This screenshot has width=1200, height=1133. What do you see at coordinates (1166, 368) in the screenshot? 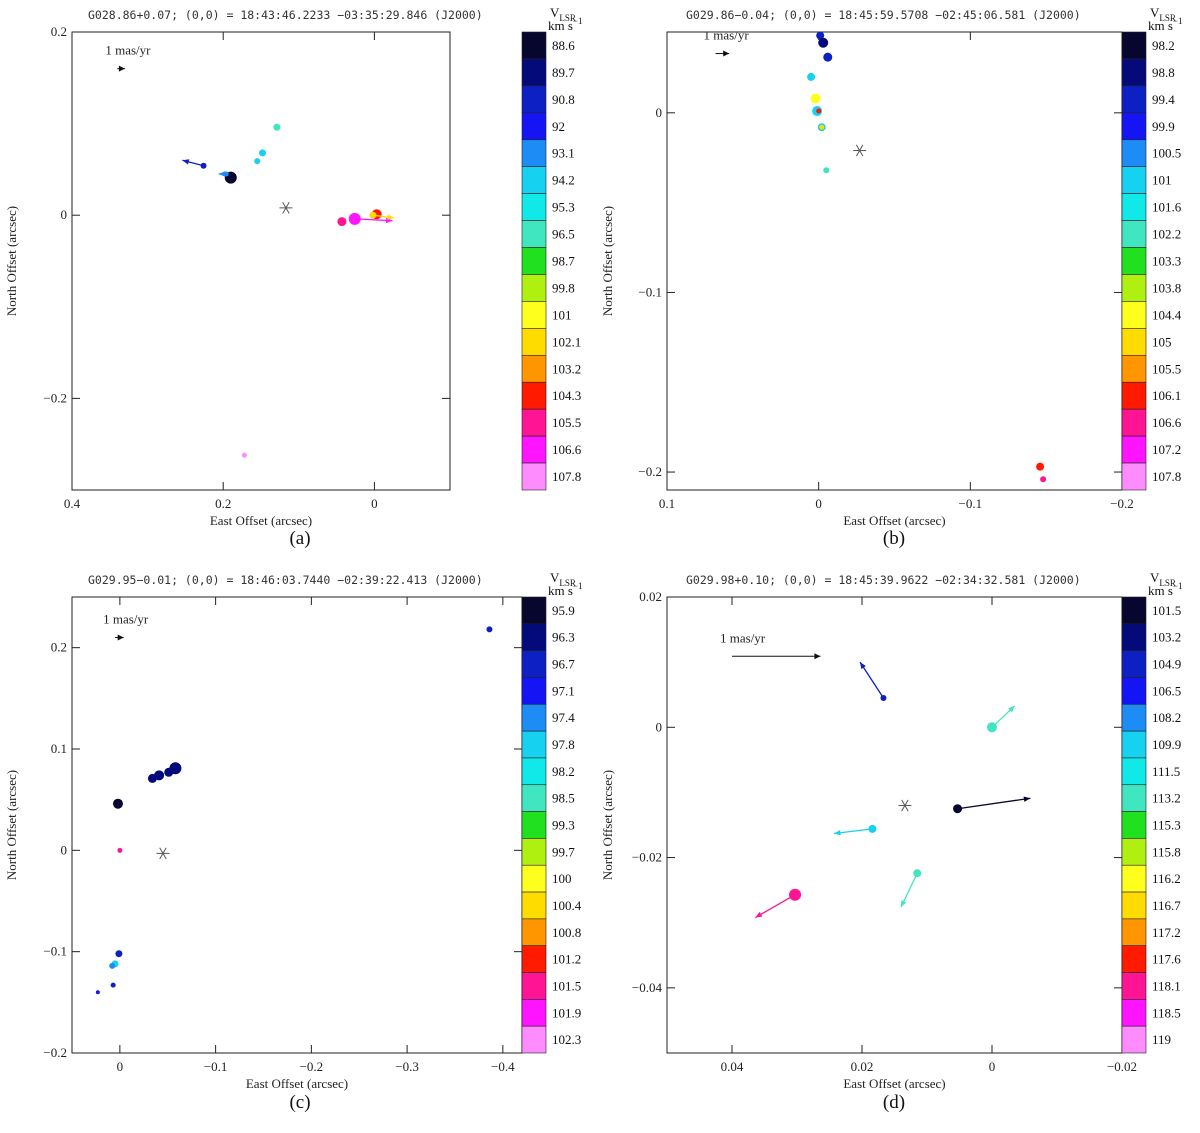
I see `colorbar-label: 105.5` at bounding box center [1166, 368].